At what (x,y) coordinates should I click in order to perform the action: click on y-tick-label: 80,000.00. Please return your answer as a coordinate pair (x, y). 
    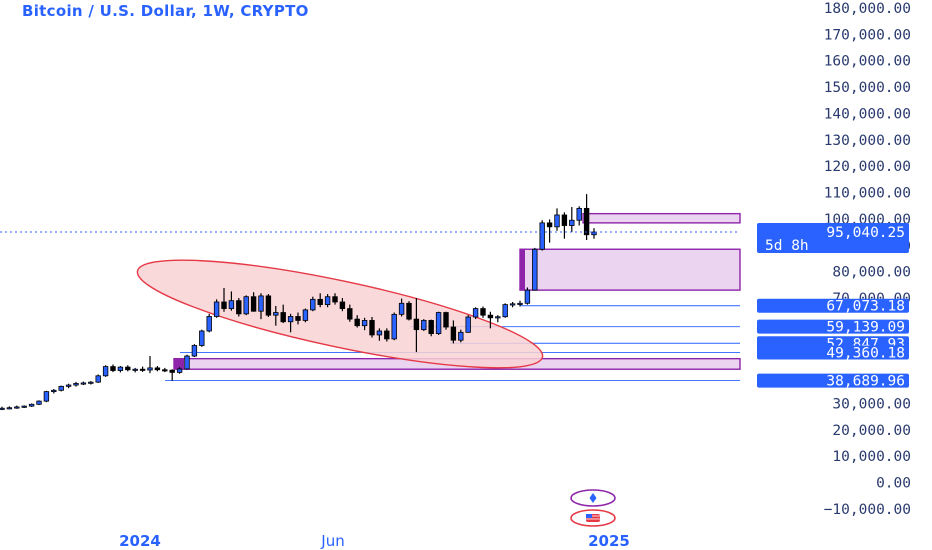
    Looking at the image, I should click on (871, 273).